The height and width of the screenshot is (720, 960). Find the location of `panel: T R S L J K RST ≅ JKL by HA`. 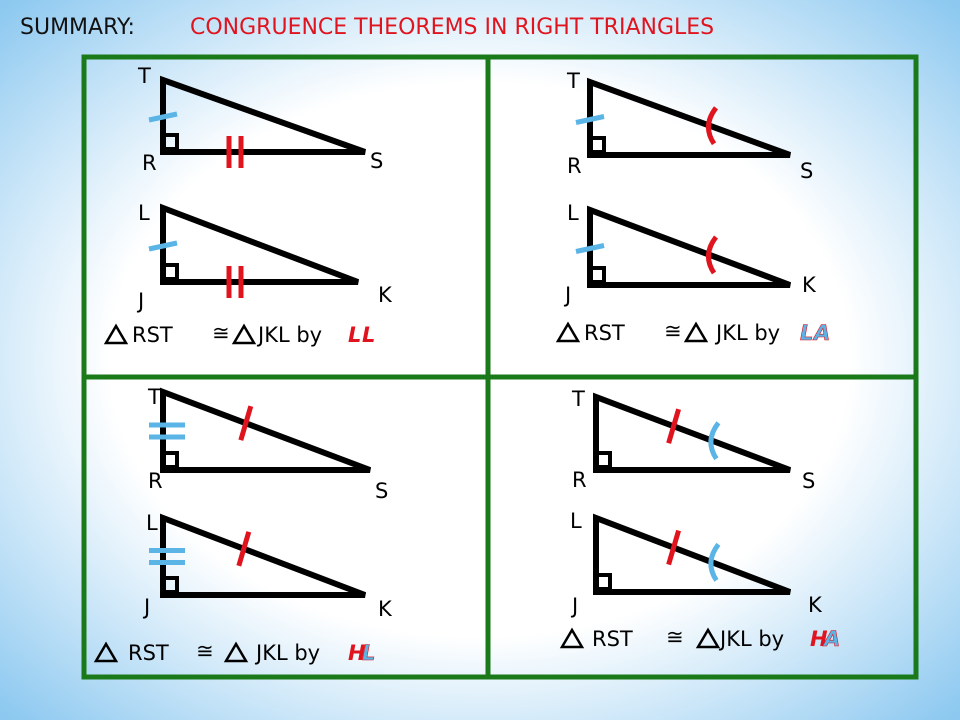

panel: T R S L J K RST ≅ JKL by HA is located at coordinates (700, 519).